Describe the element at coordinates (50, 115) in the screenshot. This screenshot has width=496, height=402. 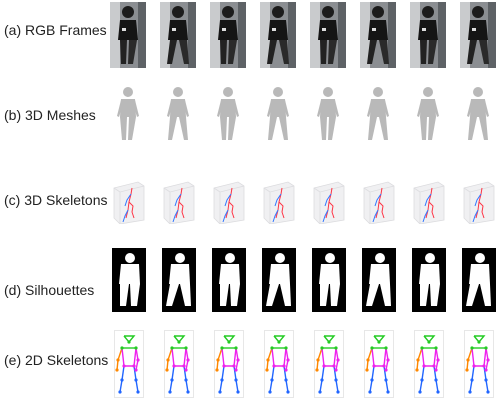
I see `row-label-3d-meshes: (b) 3D Meshes` at that location.